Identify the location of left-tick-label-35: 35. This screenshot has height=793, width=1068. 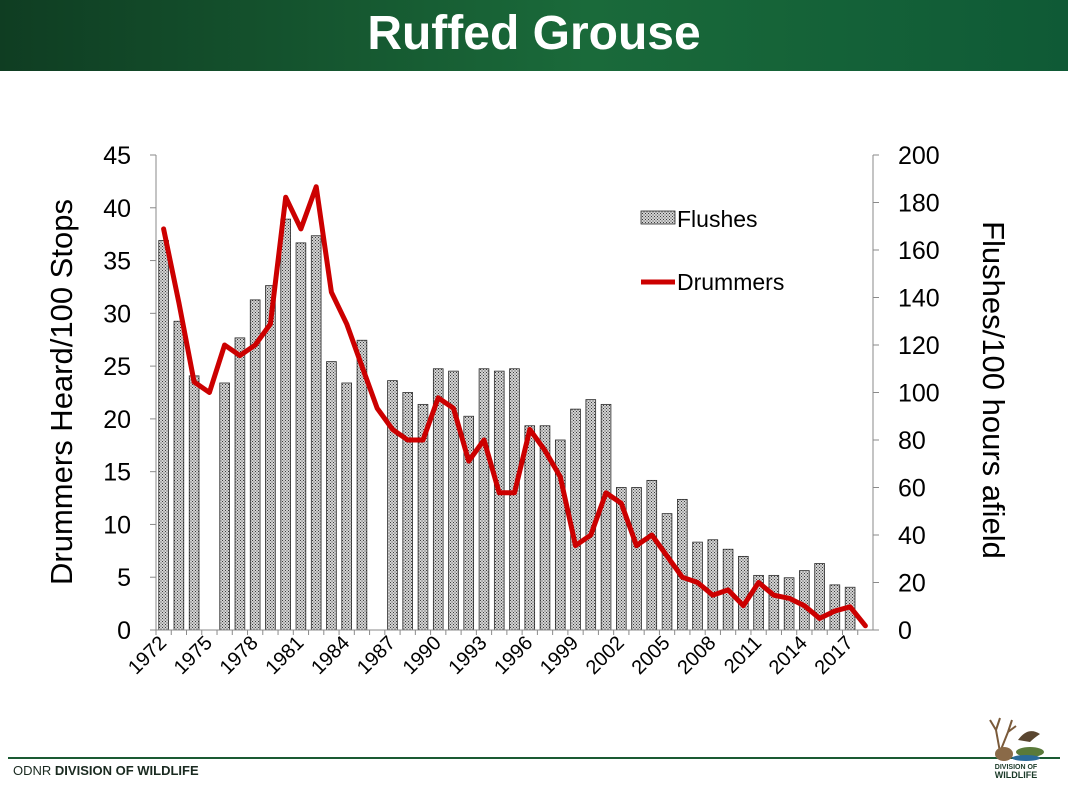
(117, 262).